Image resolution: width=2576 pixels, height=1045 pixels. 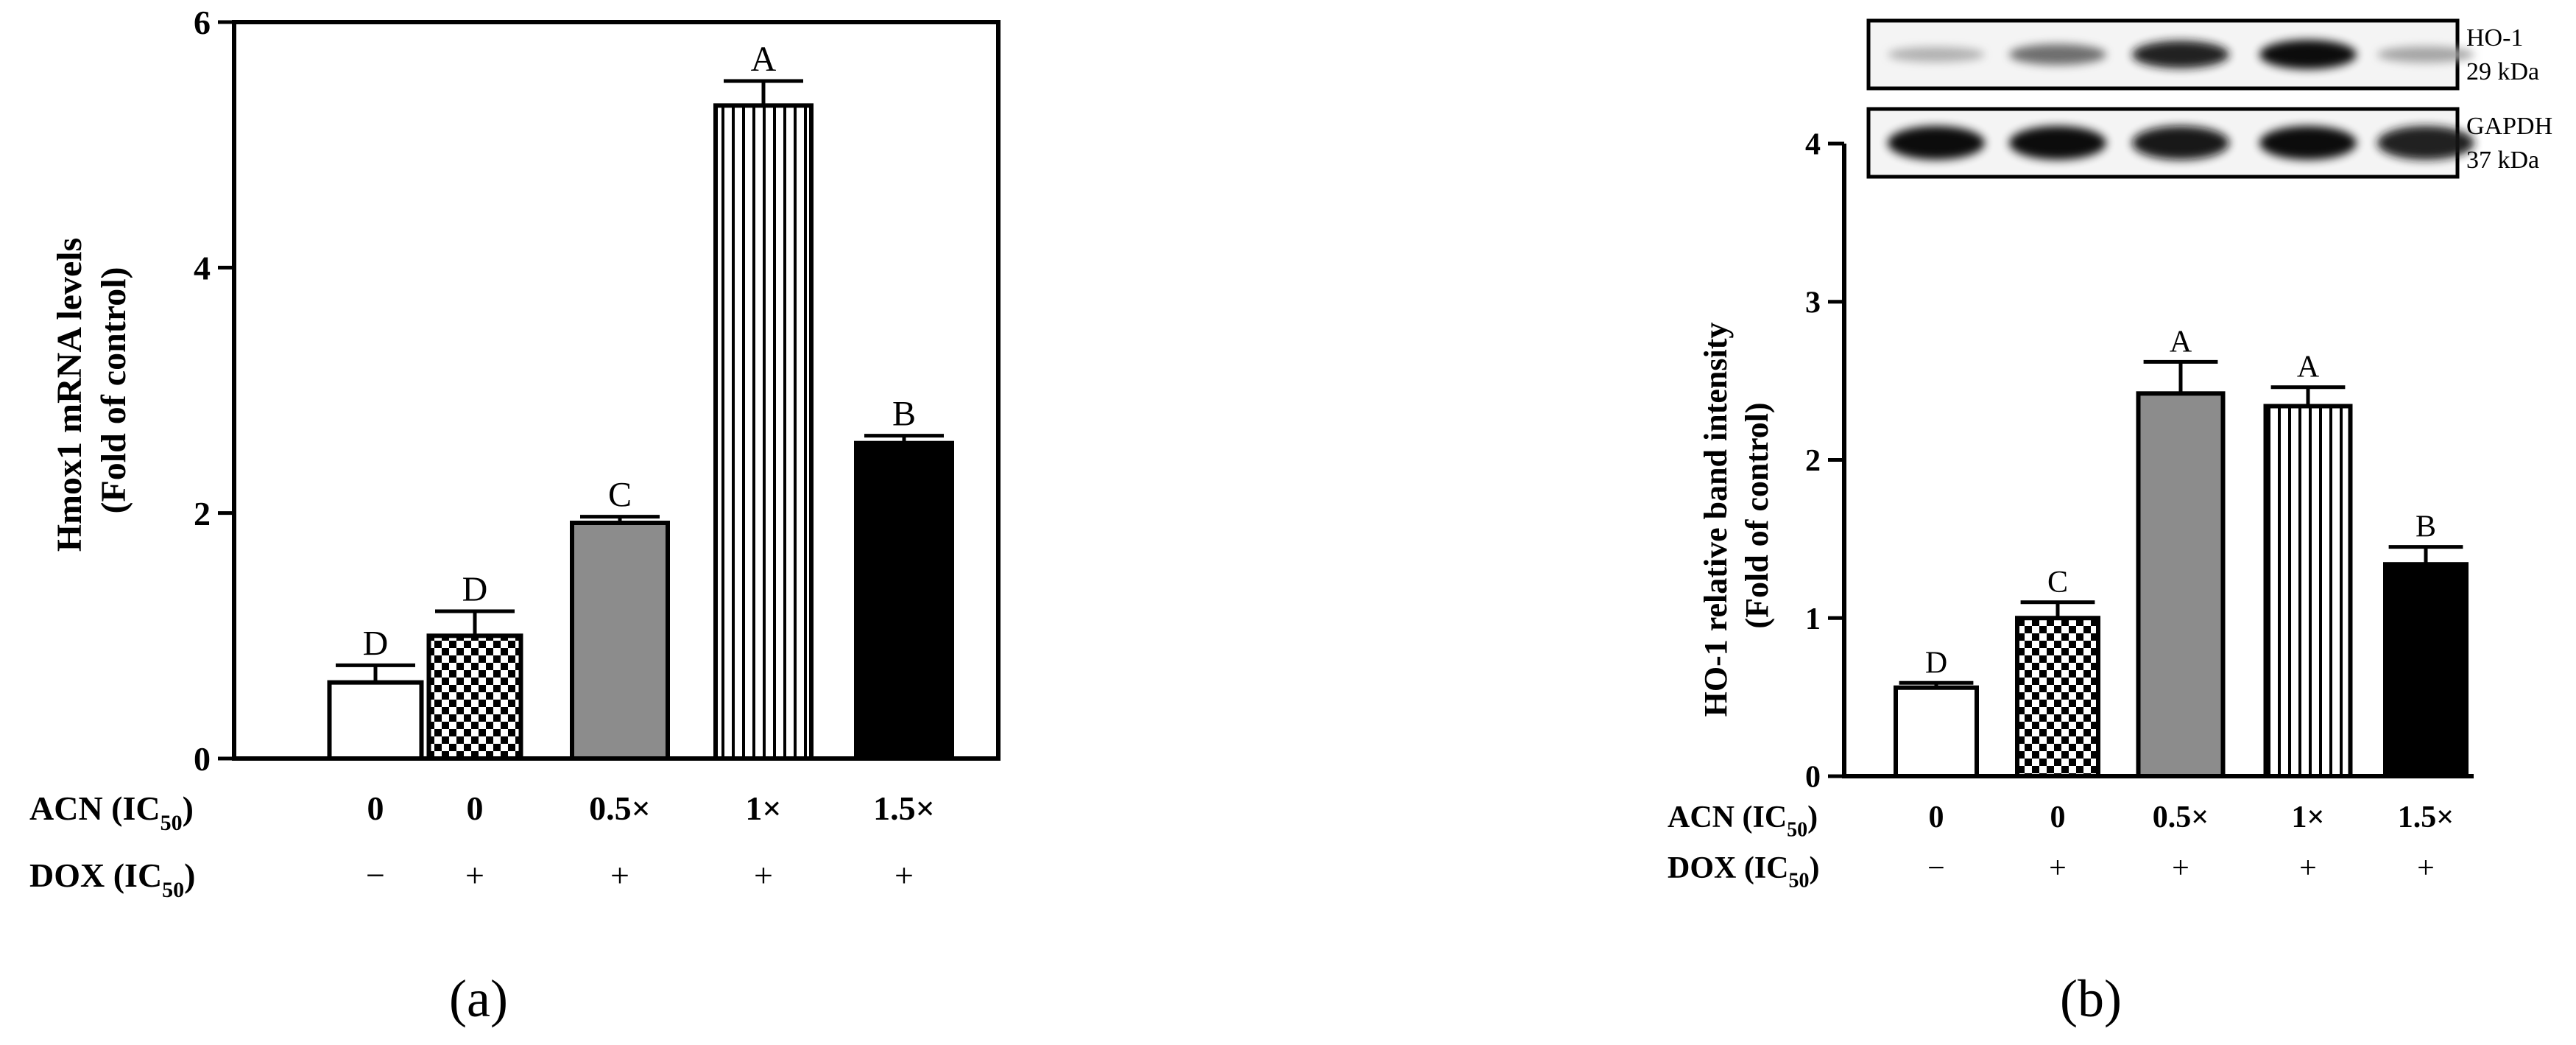 What do you see at coordinates (764, 59) in the screenshot?
I see `panel-a-significance-letter: A` at bounding box center [764, 59].